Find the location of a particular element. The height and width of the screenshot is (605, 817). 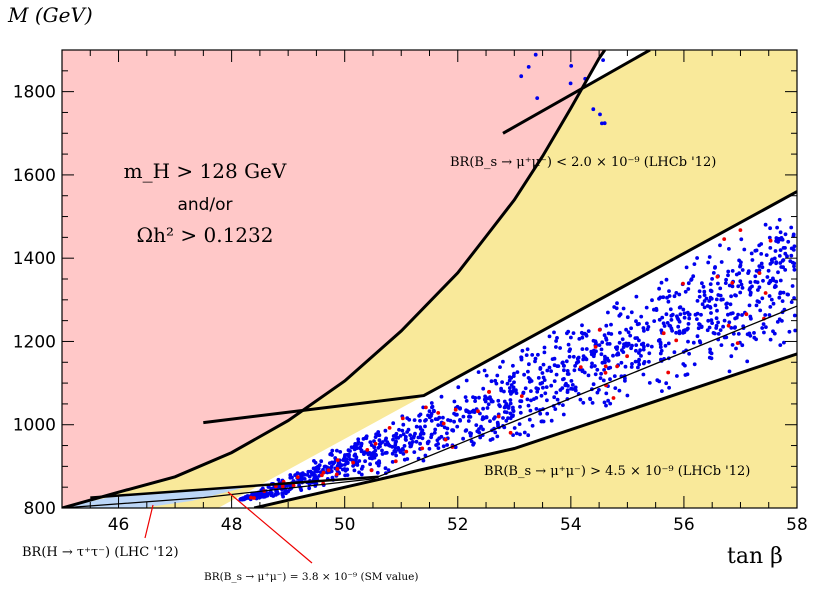

y-tick-label: 1800 is located at coordinates (34, 93).